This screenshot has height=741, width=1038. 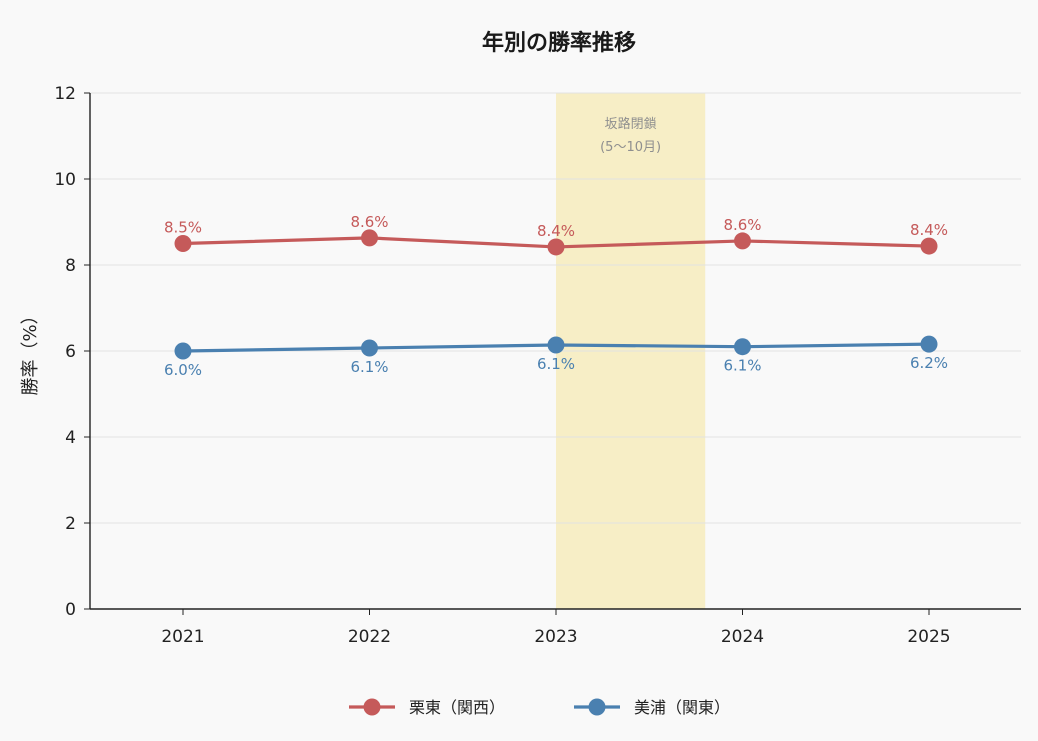 What do you see at coordinates (369, 637) in the screenshot?
I see `x-tick-label: 2022` at bounding box center [369, 637].